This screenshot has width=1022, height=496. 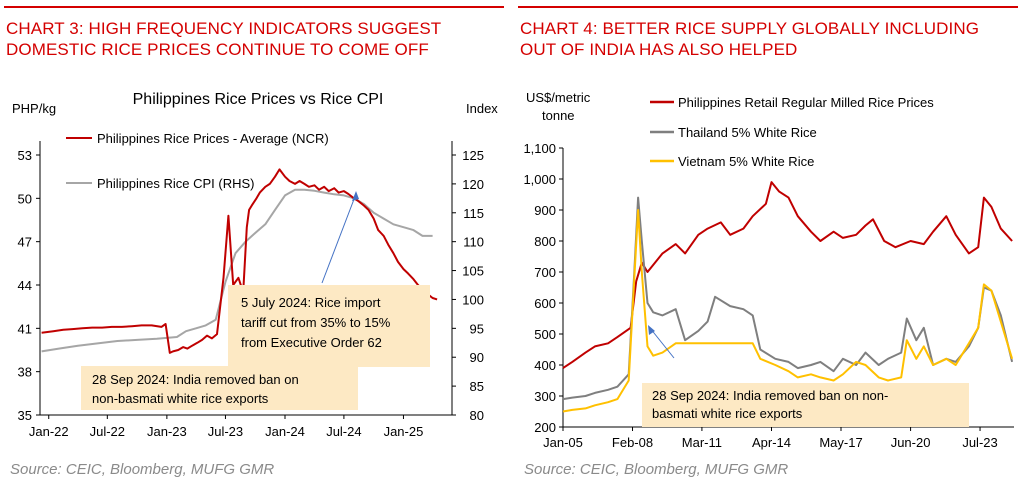 What do you see at coordinates (25, 415) in the screenshot?
I see `chart3-y-left-tick-label: 35` at bounding box center [25, 415].